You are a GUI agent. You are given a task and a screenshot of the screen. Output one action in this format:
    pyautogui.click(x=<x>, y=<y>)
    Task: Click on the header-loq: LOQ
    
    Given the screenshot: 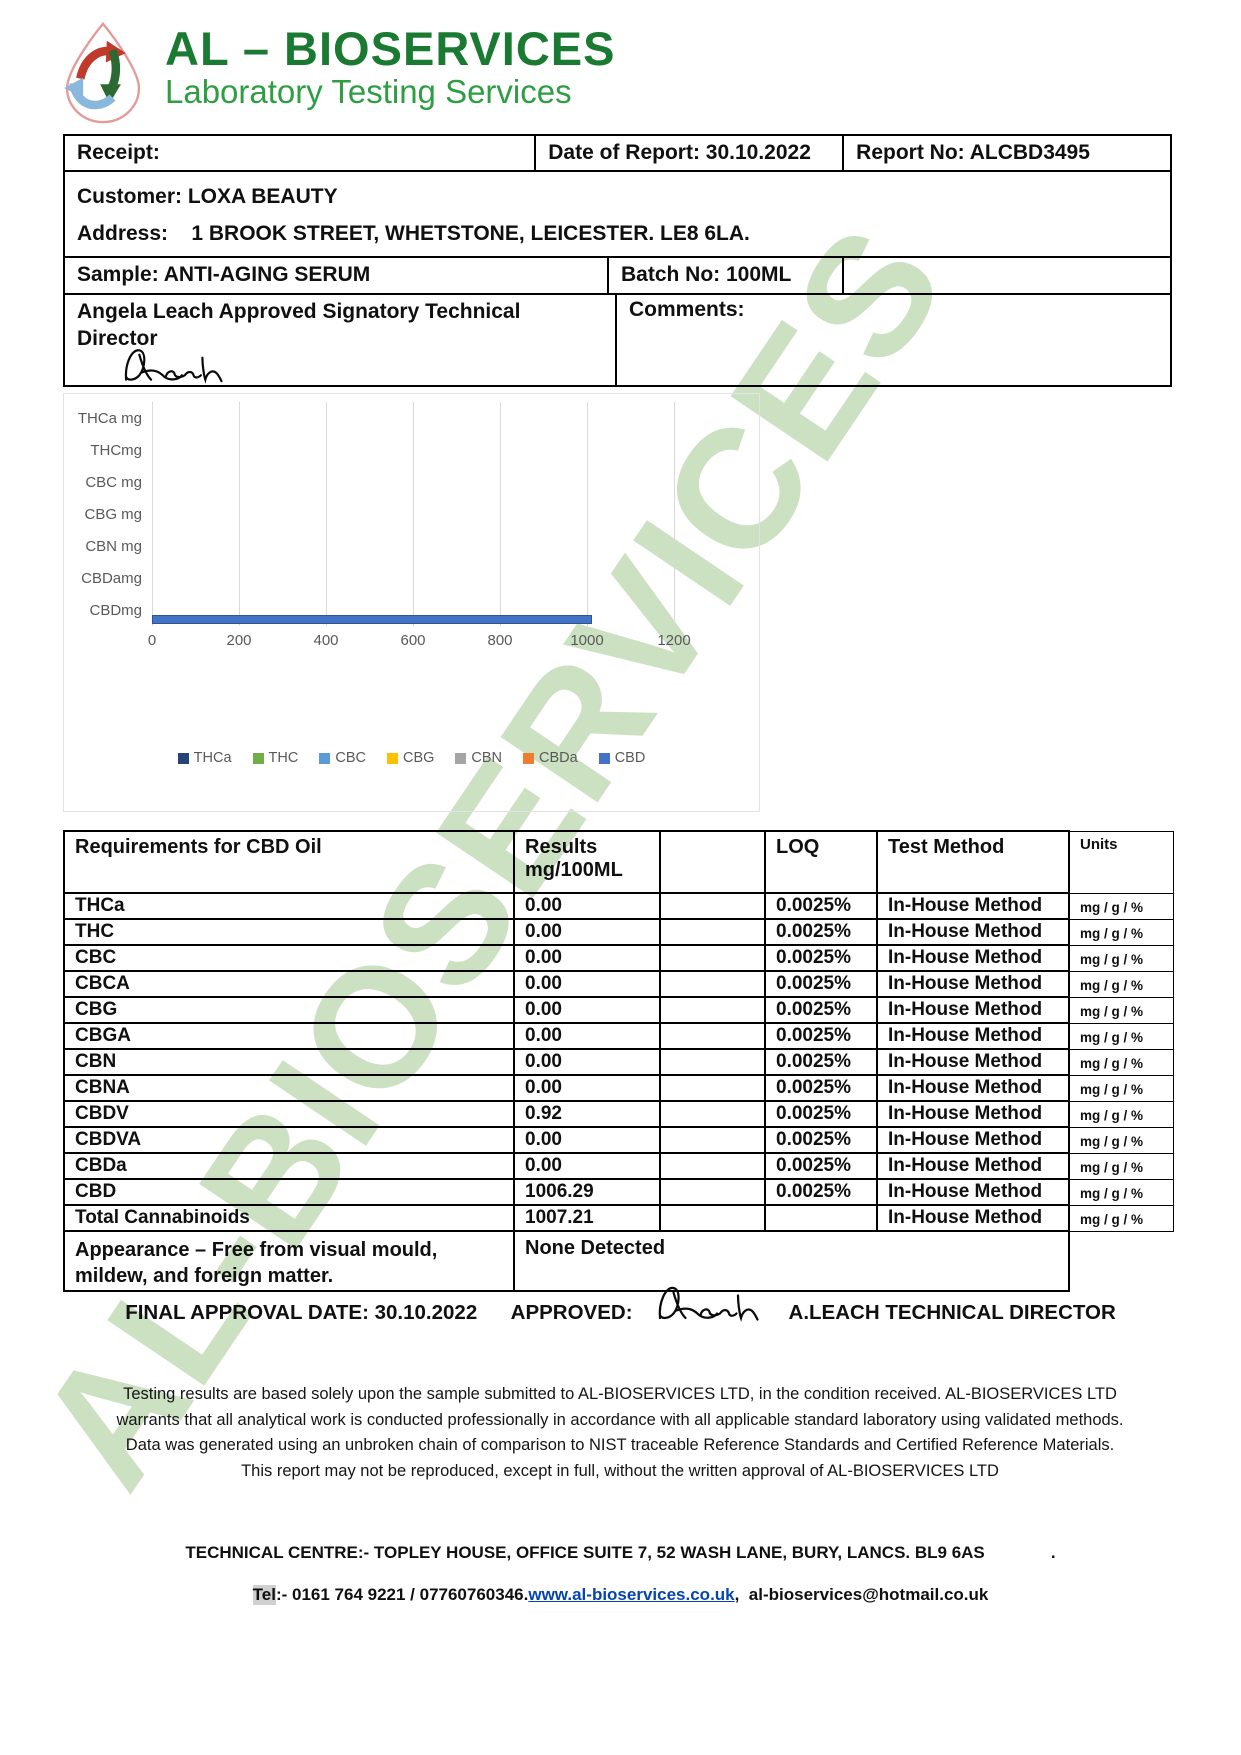 What is the action you would take?
    pyautogui.click(x=821, y=862)
    